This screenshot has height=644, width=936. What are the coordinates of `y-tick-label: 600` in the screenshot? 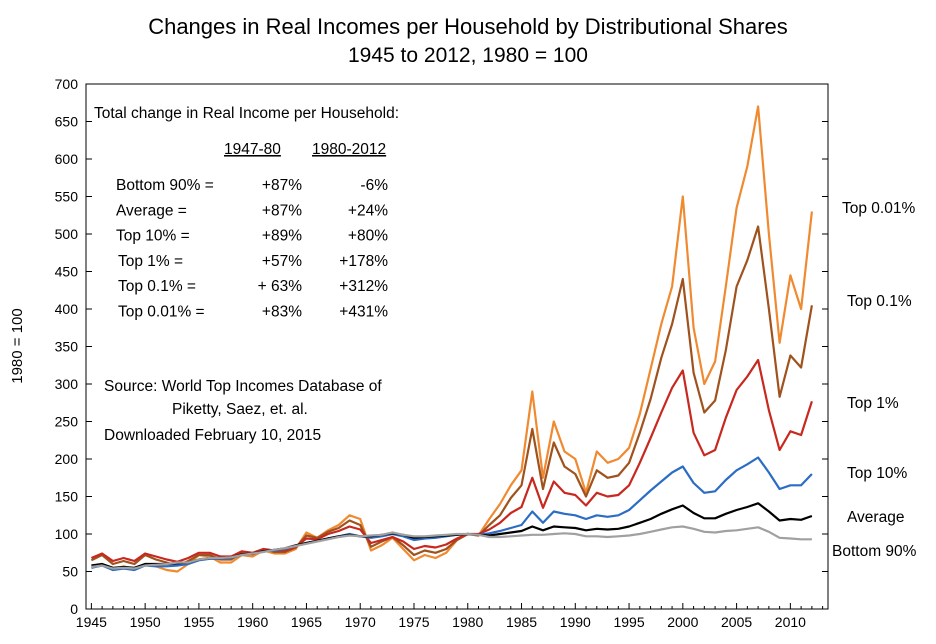 It's located at (67, 159).